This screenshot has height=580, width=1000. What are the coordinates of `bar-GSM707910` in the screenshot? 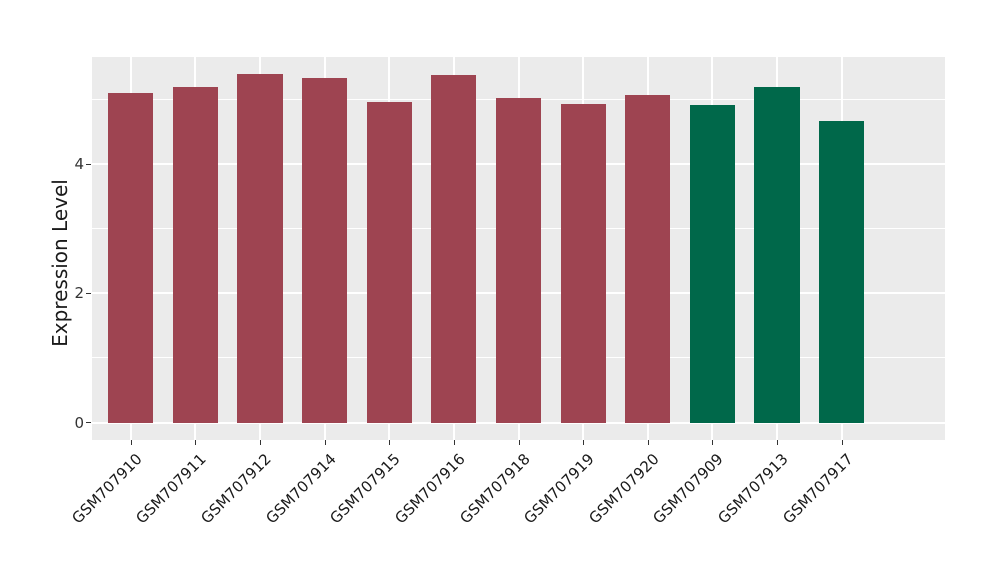 It's located at (131, 258).